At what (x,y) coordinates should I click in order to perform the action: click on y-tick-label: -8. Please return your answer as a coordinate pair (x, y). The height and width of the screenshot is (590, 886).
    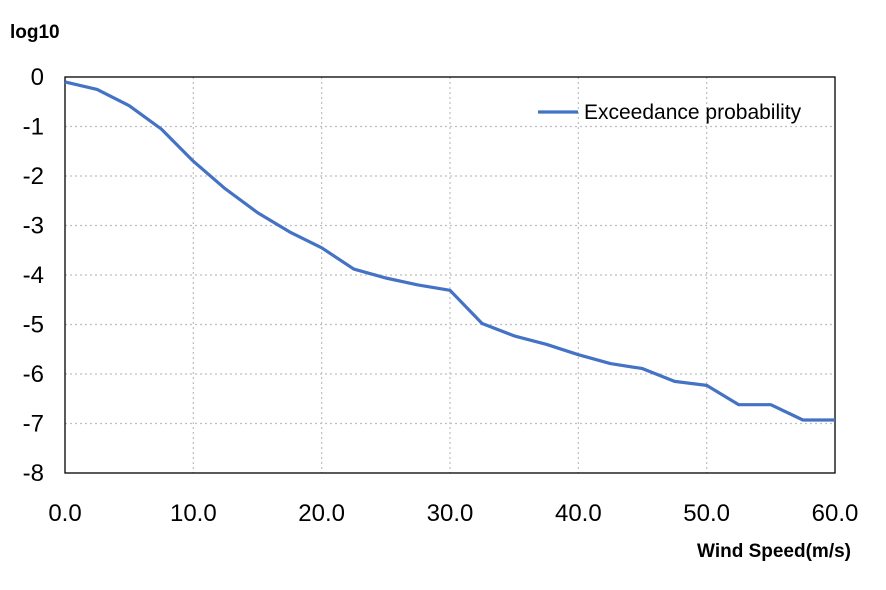
    Looking at the image, I should click on (33, 473).